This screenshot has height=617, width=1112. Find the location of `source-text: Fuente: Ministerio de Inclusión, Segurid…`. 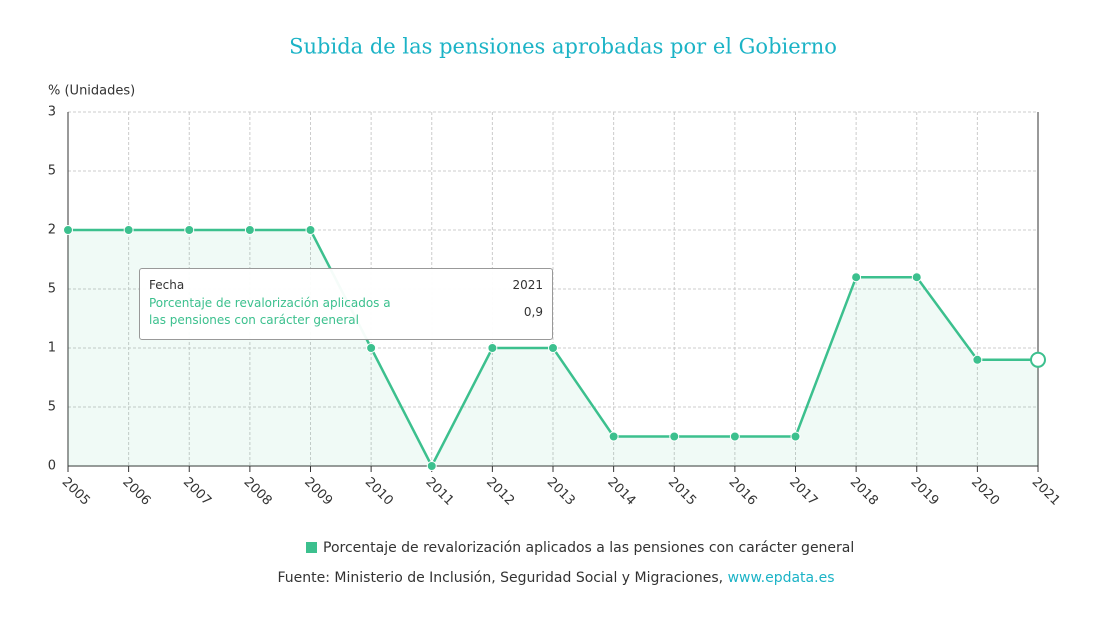

source-text: Fuente: Ministerio de Inclusión, Segurid… is located at coordinates (500, 578).